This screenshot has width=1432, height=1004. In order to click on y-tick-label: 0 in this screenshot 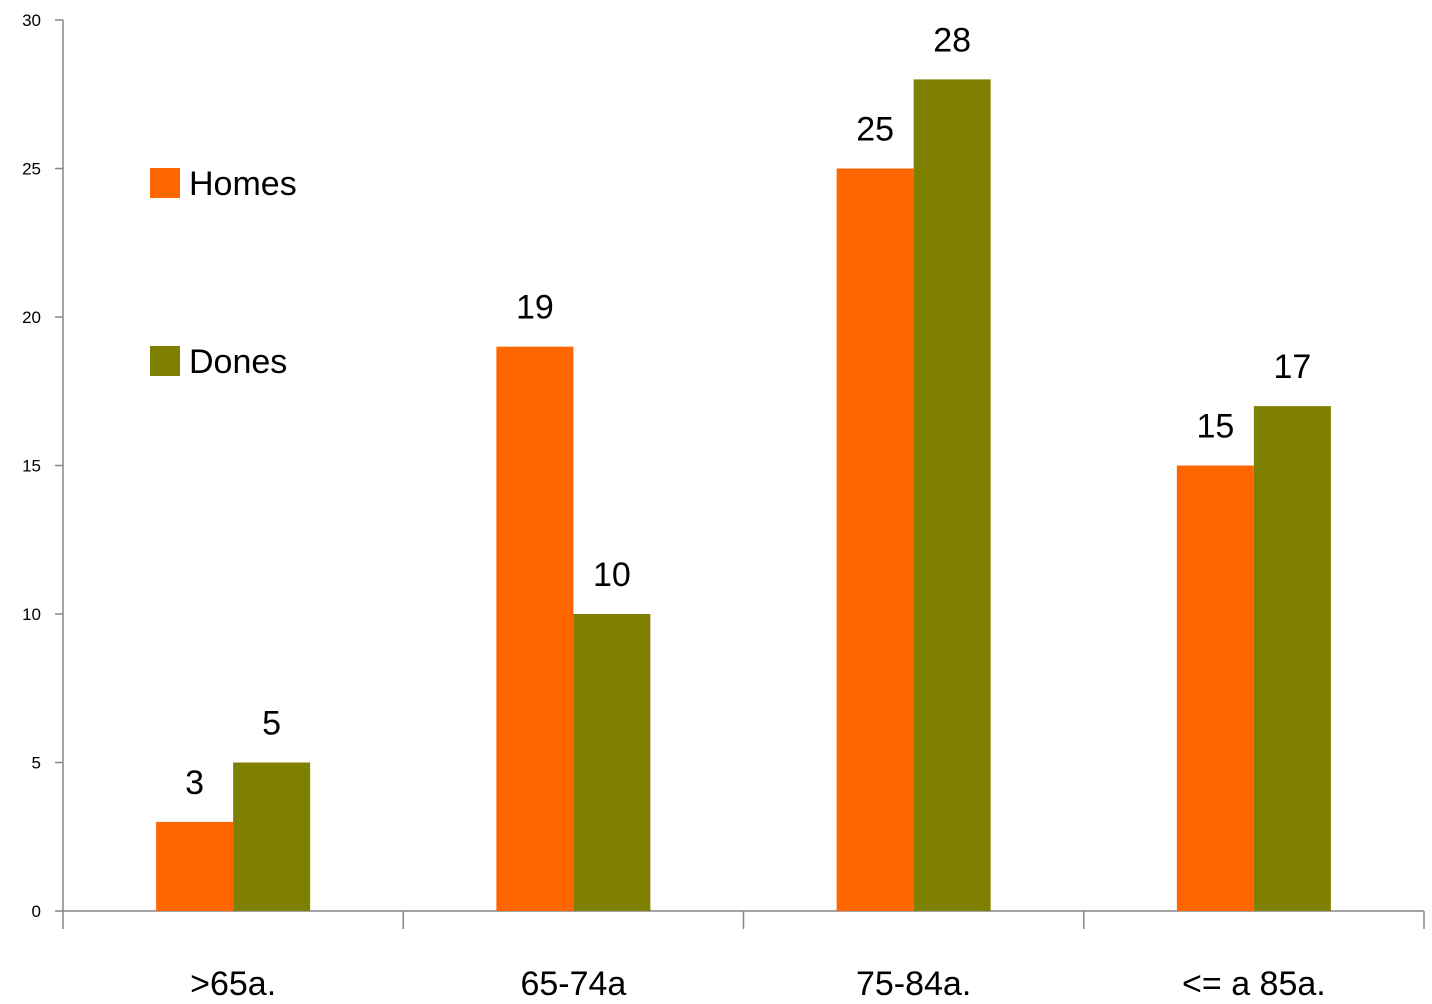, I will do `click(36, 911)`.